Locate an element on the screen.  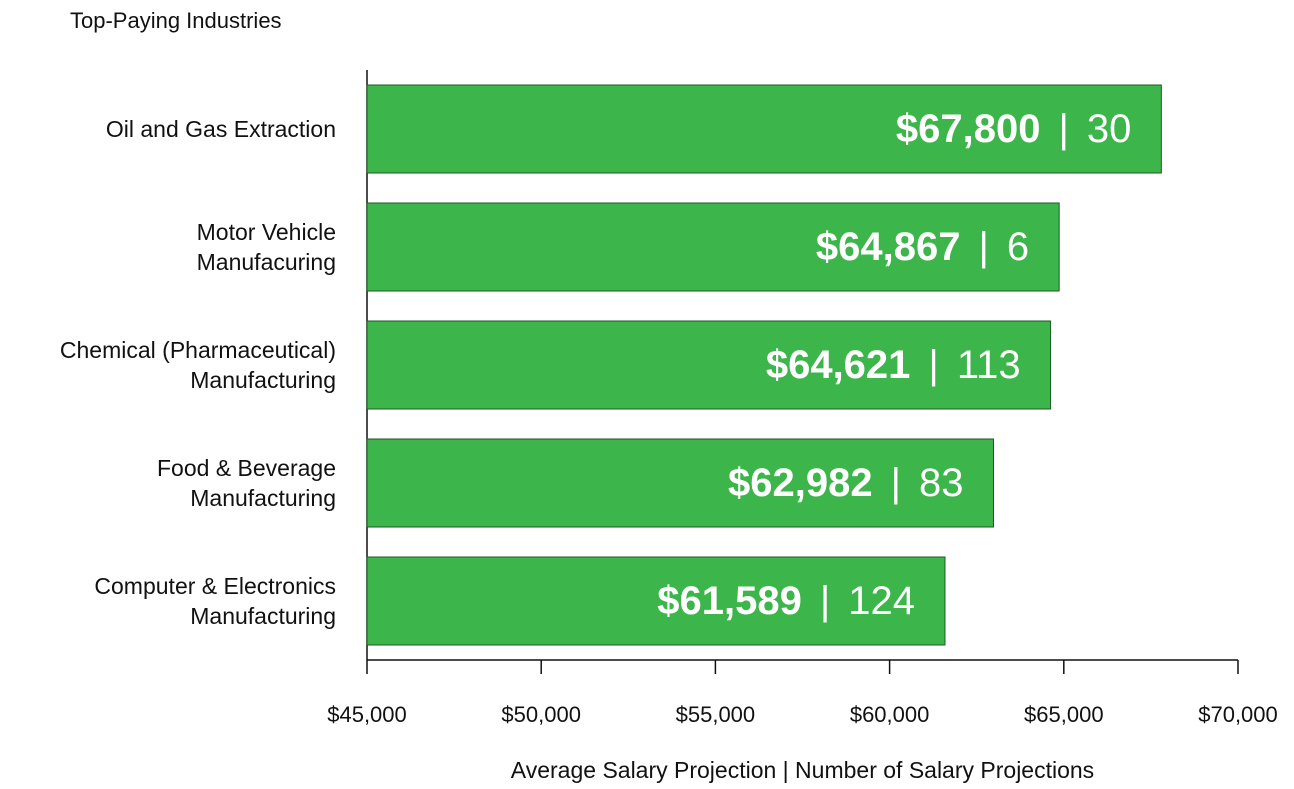
data-label: $64,621 | 113 is located at coordinates (893, 365).